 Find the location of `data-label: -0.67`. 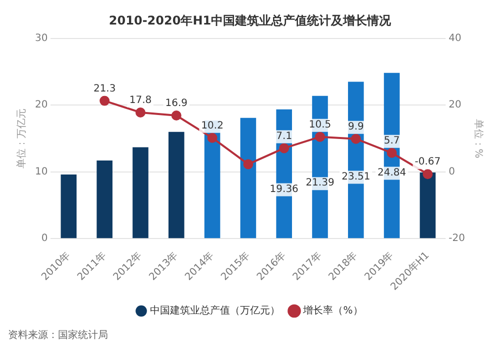

data-label: -0.67 is located at coordinates (427, 162).